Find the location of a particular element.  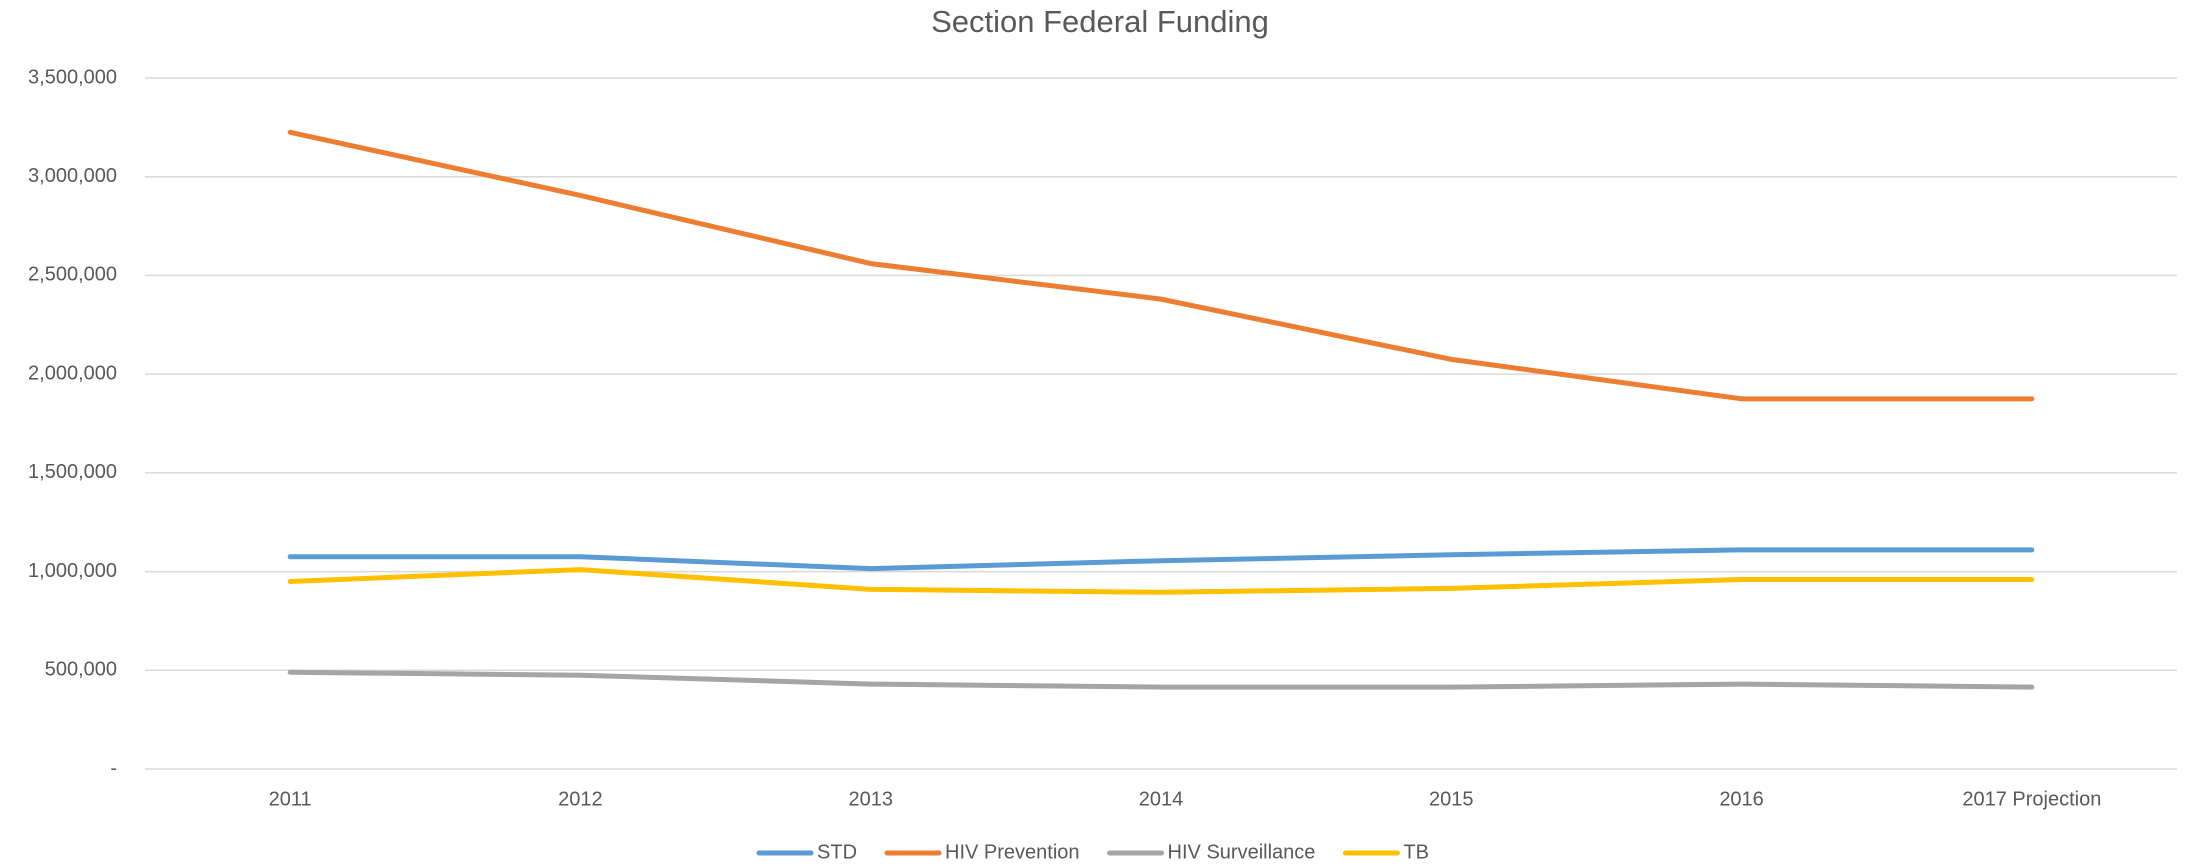

chart-title: Section Federal Funding is located at coordinates (1100, 21).